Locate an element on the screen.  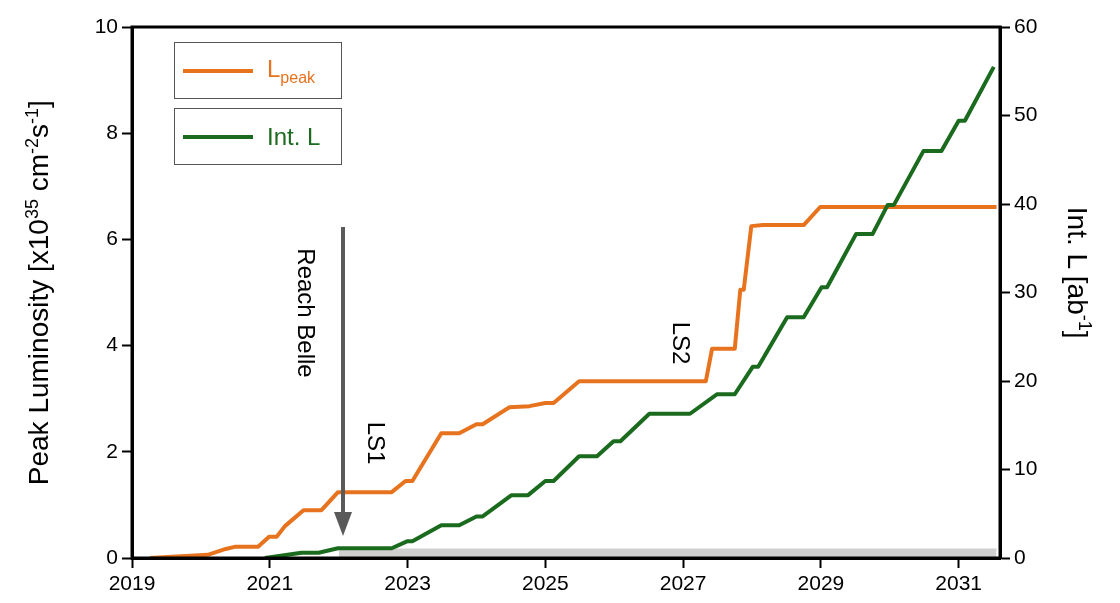
y2-tick-label: 10 is located at coordinates (1026, 468).